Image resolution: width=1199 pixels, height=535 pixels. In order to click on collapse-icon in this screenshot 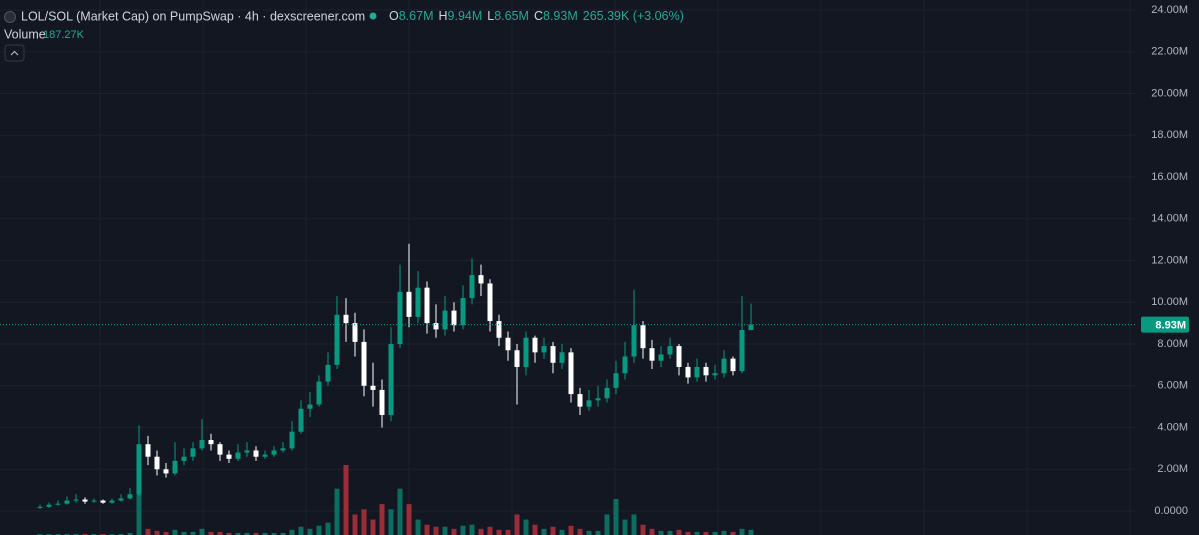, I will do `click(14, 53)`.